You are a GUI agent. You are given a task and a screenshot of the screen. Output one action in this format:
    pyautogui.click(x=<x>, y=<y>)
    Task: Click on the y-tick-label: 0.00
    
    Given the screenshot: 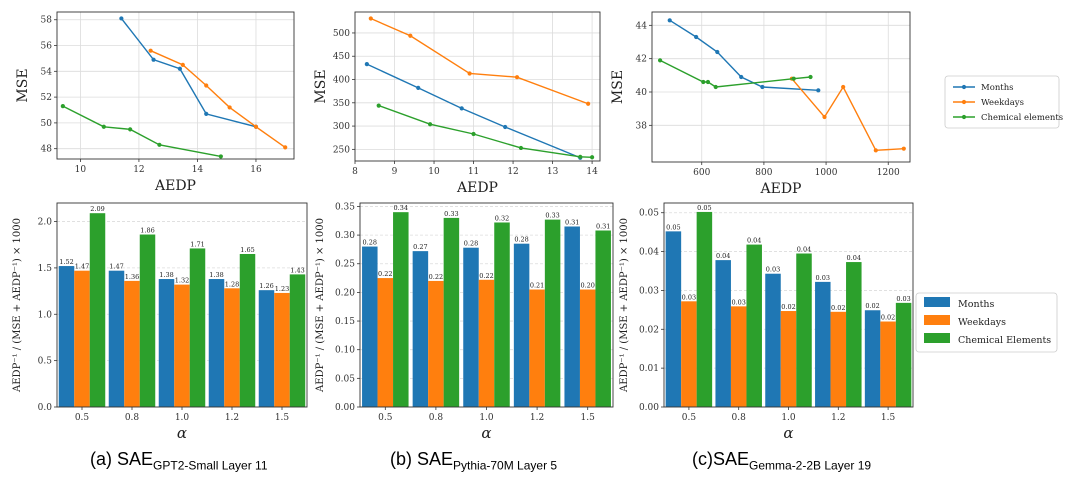 What is the action you would take?
    pyautogui.click(x=345, y=408)
    